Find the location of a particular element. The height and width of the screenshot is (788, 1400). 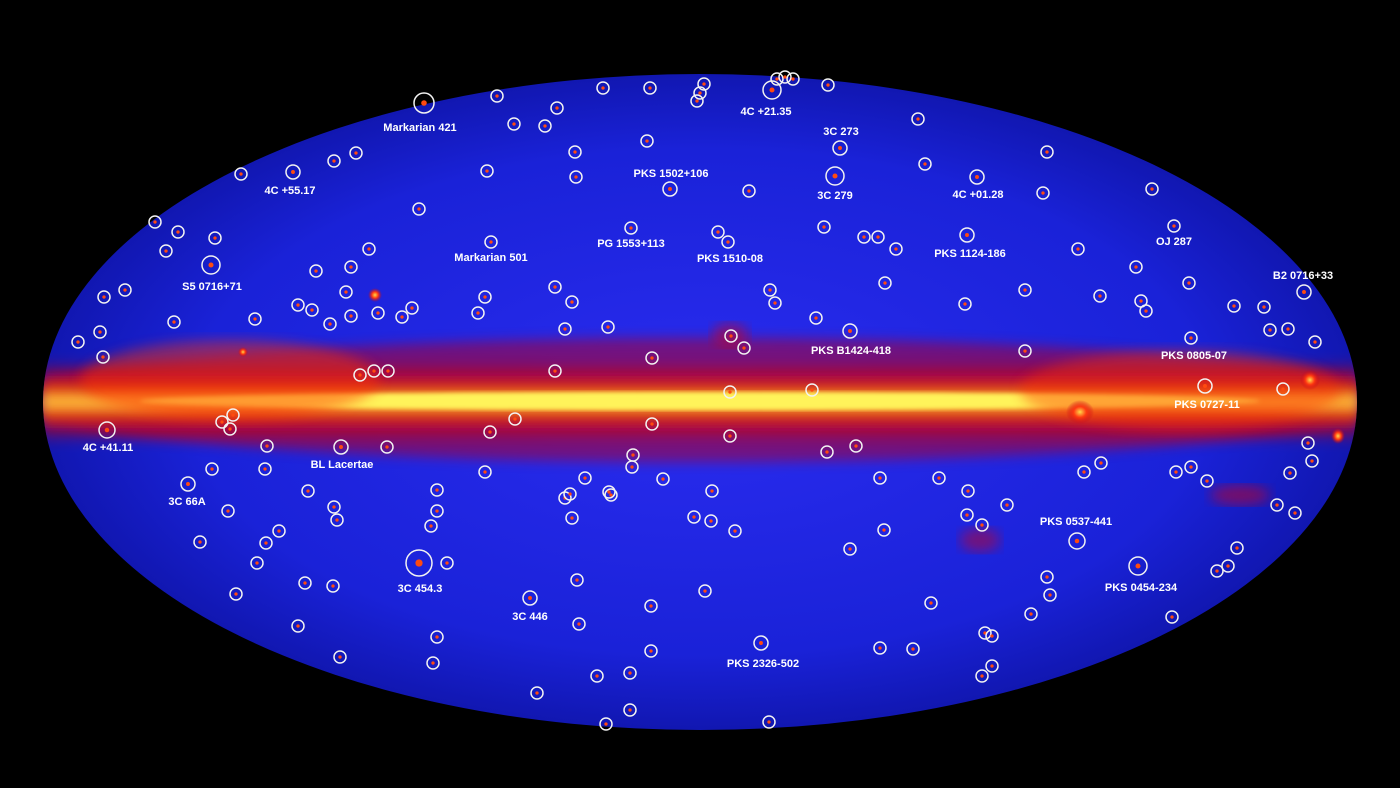

source-label-3c-273: 3C 273 is located at coordinates (840, 132).